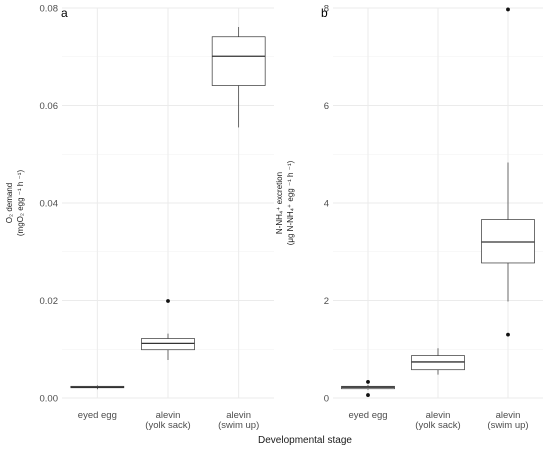  Describe the element at coordinates (64, 13) in the screenshot. I see `panel-label: a` at that location.